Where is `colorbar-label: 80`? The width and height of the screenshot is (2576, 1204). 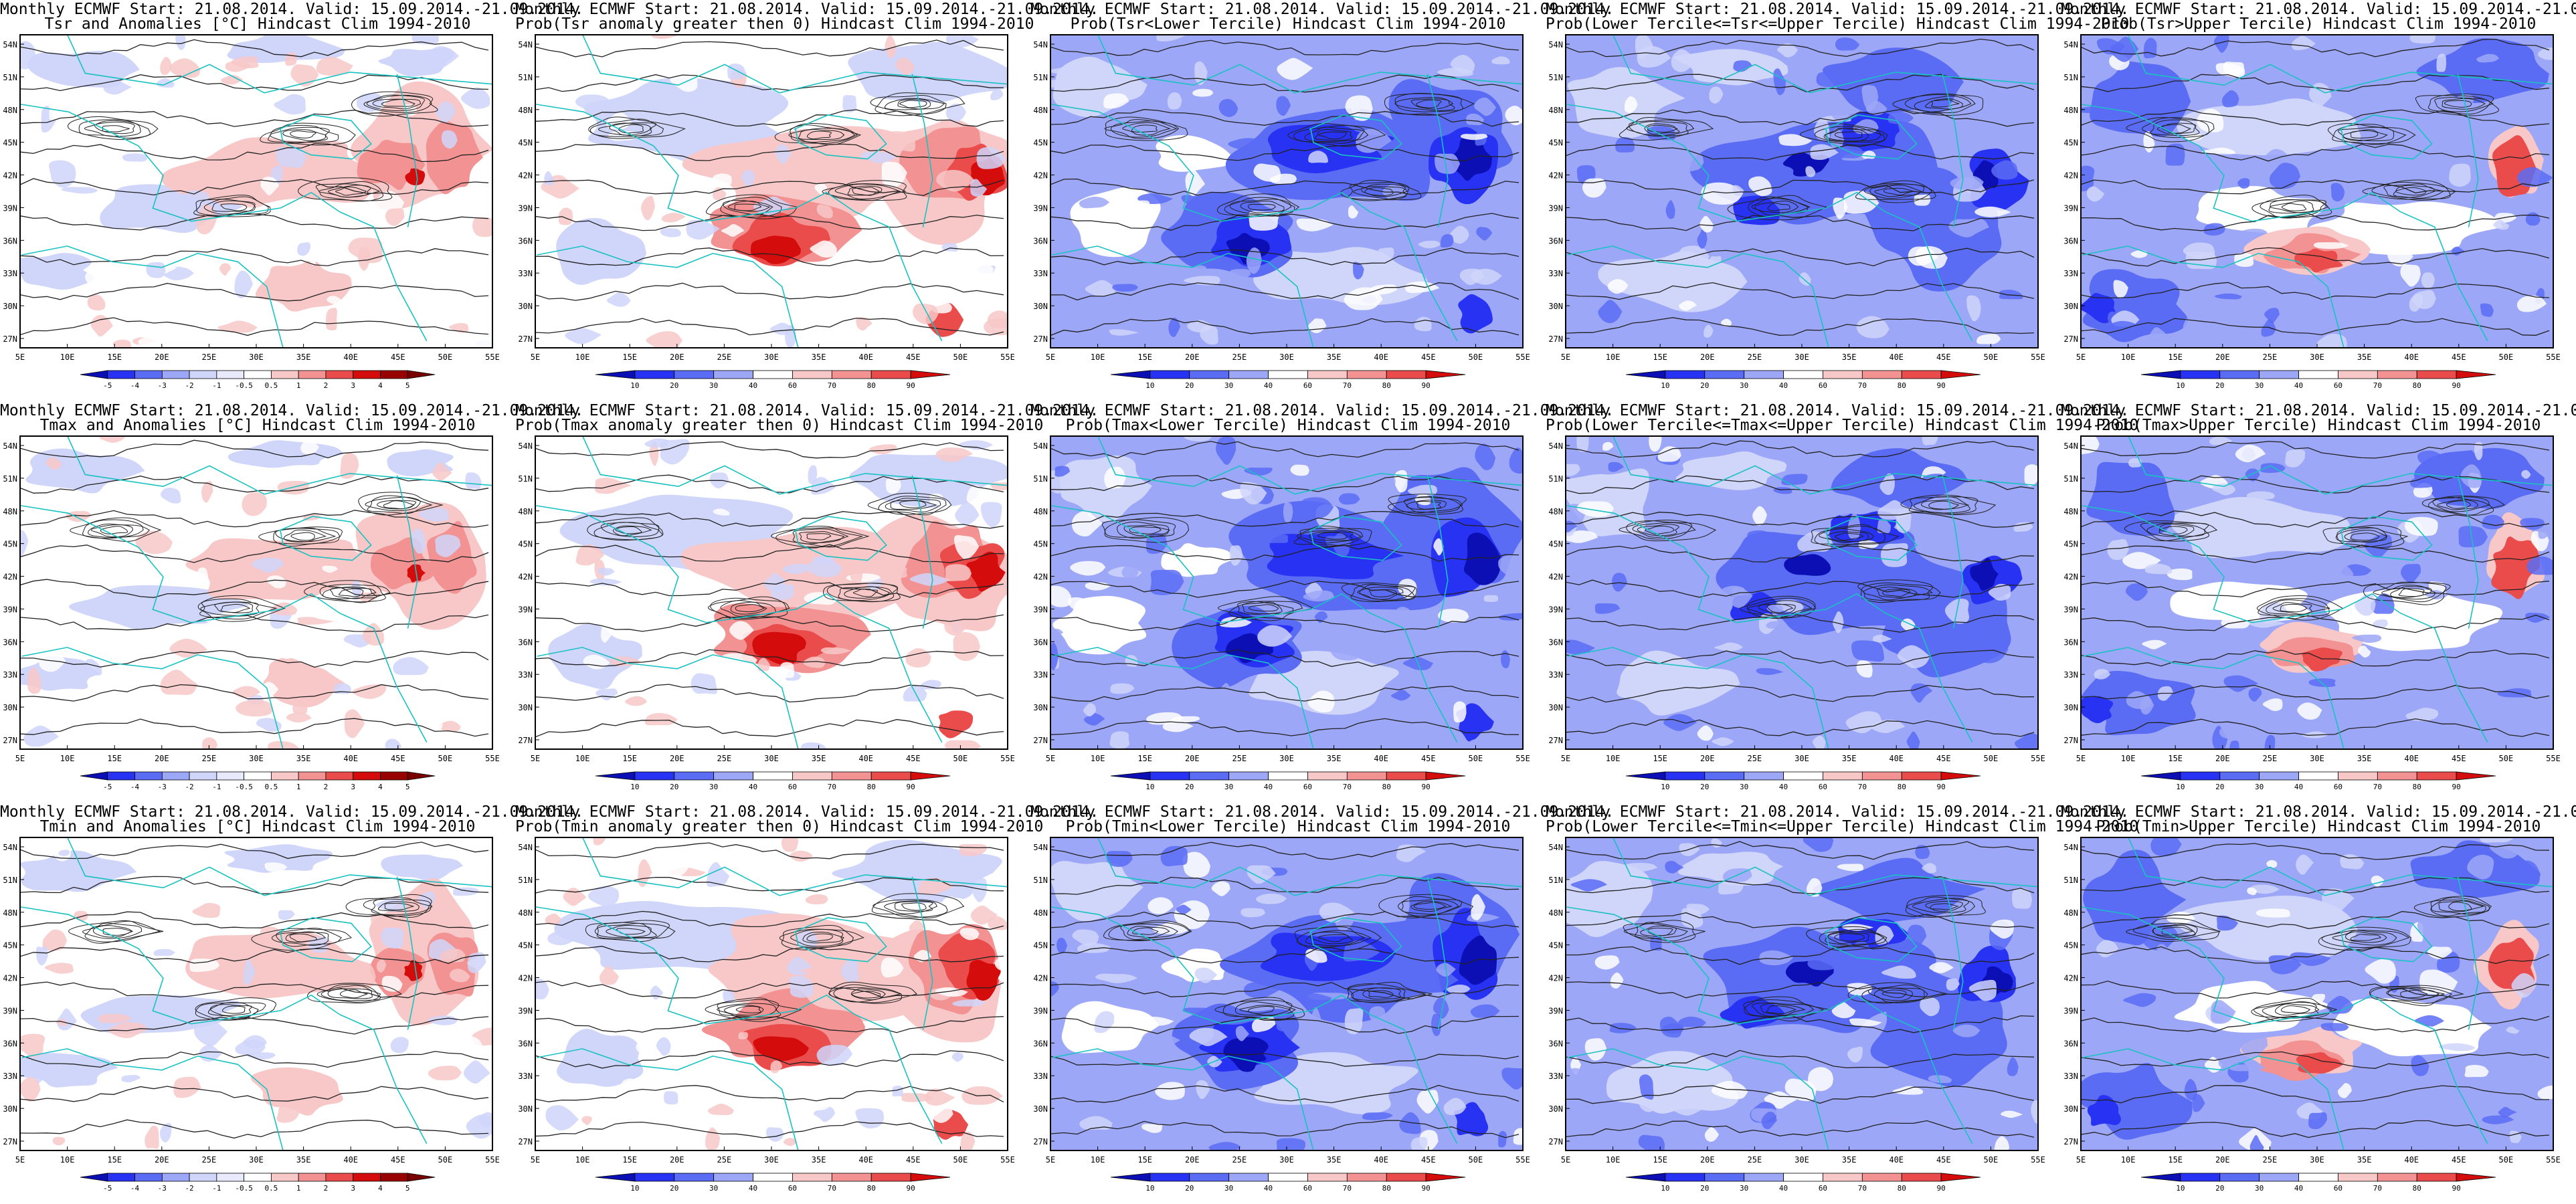
colorbar-label: 80 is located at coordinates (1386, 787).